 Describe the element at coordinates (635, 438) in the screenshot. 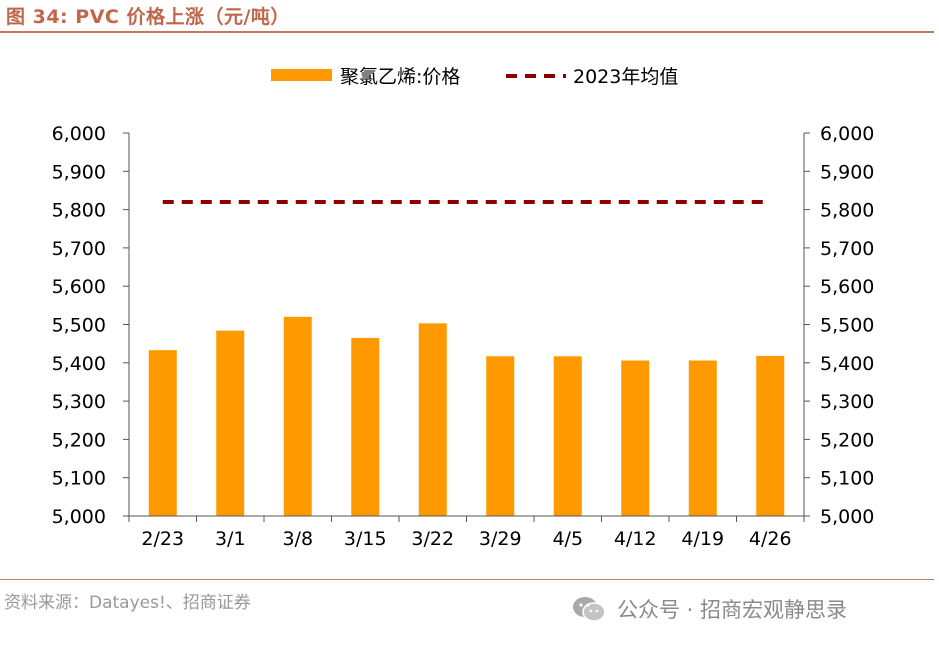

I see `bar-4/12` at that location.